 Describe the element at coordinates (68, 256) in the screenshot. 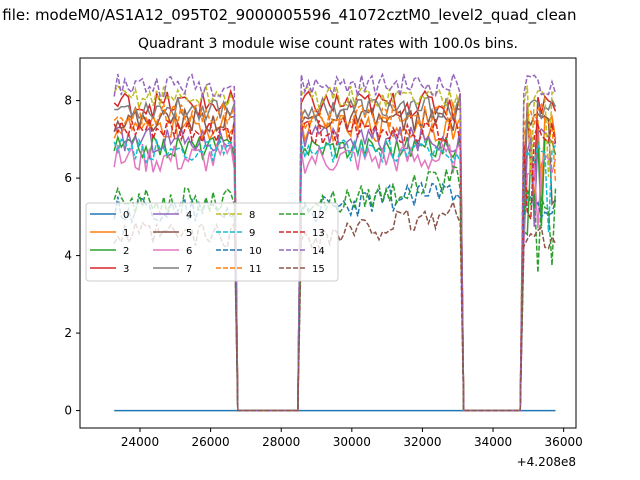

I see `y-tick-label: 4` at that location.